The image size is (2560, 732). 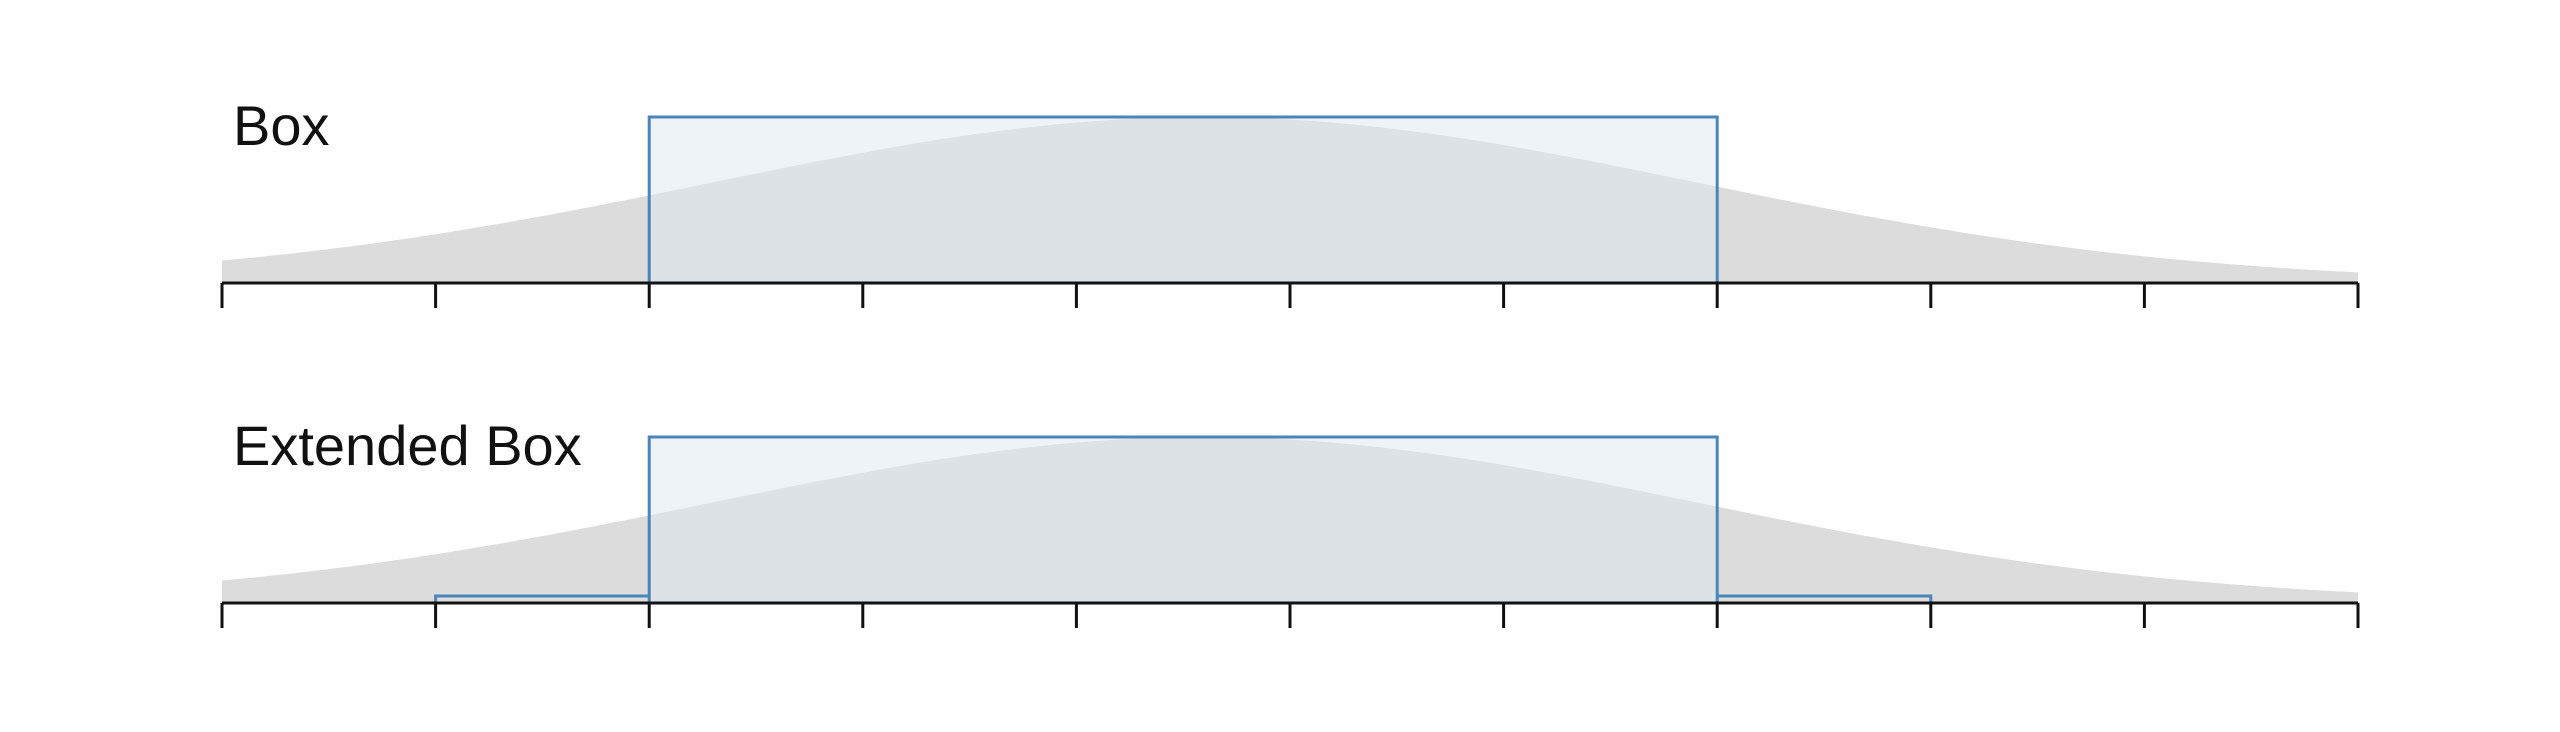 I want to click on extension-step-left, so click(x=542, y=598).